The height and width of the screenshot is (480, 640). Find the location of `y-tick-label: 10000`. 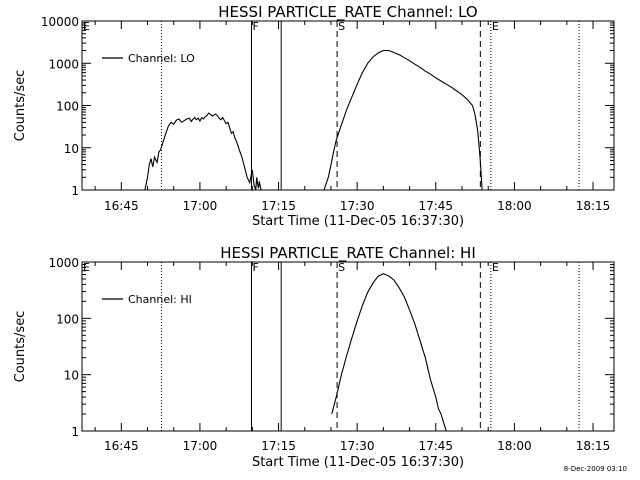

y-tick-label: 10000 is located at coordinates (60, 22).